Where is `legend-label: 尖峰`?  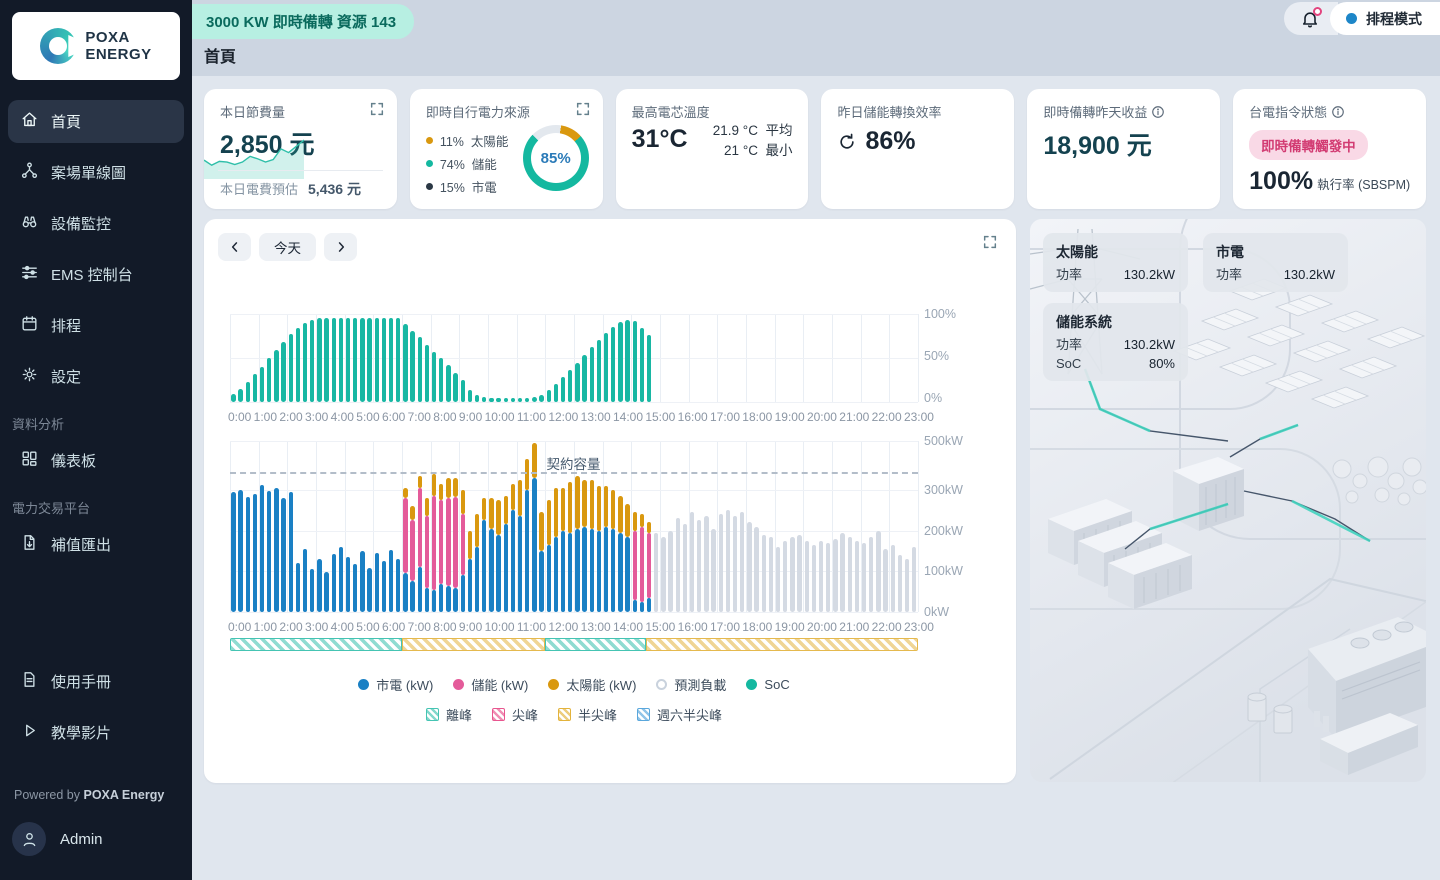 legend-label: 尖峰 is located at coordinates (524, 715).